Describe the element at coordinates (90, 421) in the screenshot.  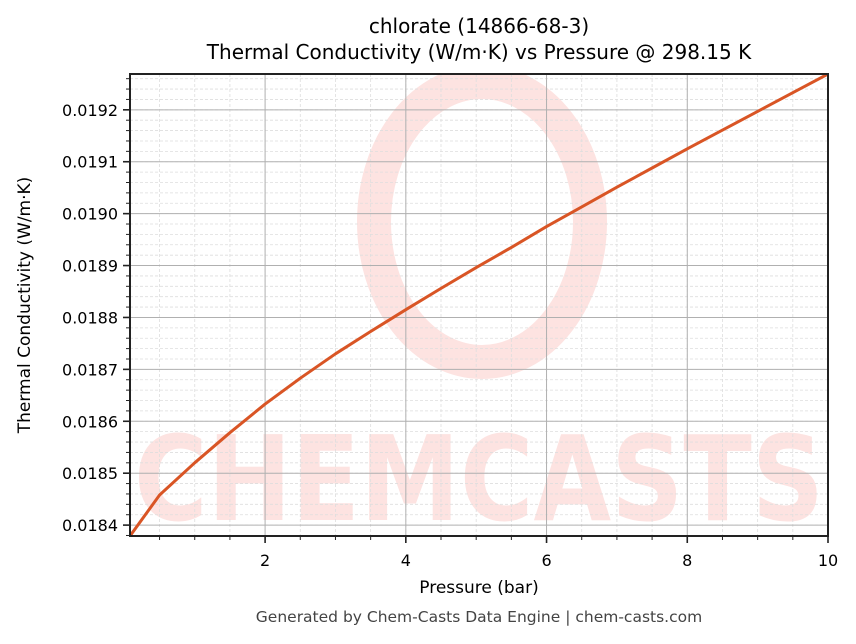
I see `y-tick-label: 0.0186` at that location.